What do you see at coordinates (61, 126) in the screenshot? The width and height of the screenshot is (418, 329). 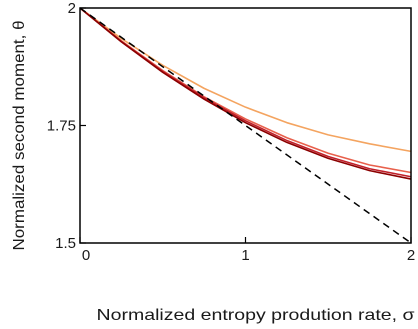 I see `y-tick-label: 1.75` at bounding box center [61, 126].